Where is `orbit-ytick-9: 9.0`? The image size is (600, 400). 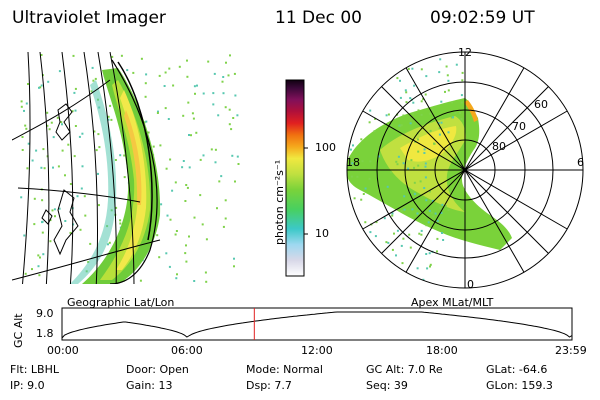 orbit-ytick-9: 9.0 is located at coordinates (45, 313).